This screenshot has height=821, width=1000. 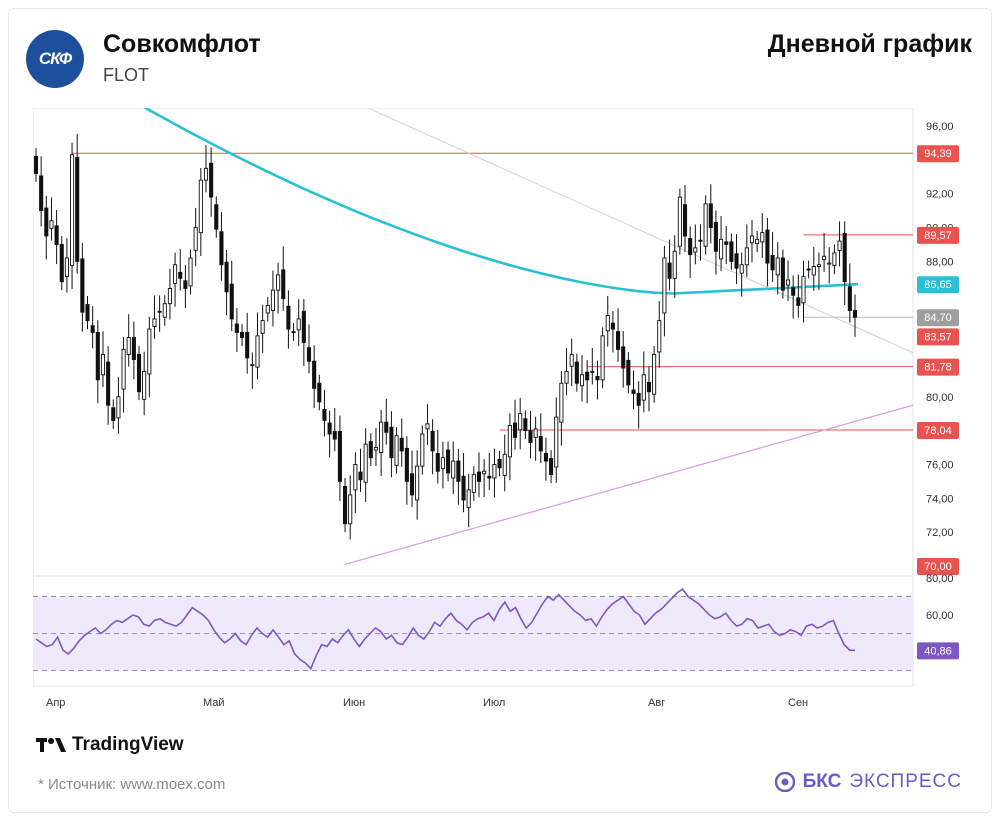 What do you see at coordinates (938, 285) in the screenshot?
I see `price-tag-ma-bg` at bounding box center [938, 285].